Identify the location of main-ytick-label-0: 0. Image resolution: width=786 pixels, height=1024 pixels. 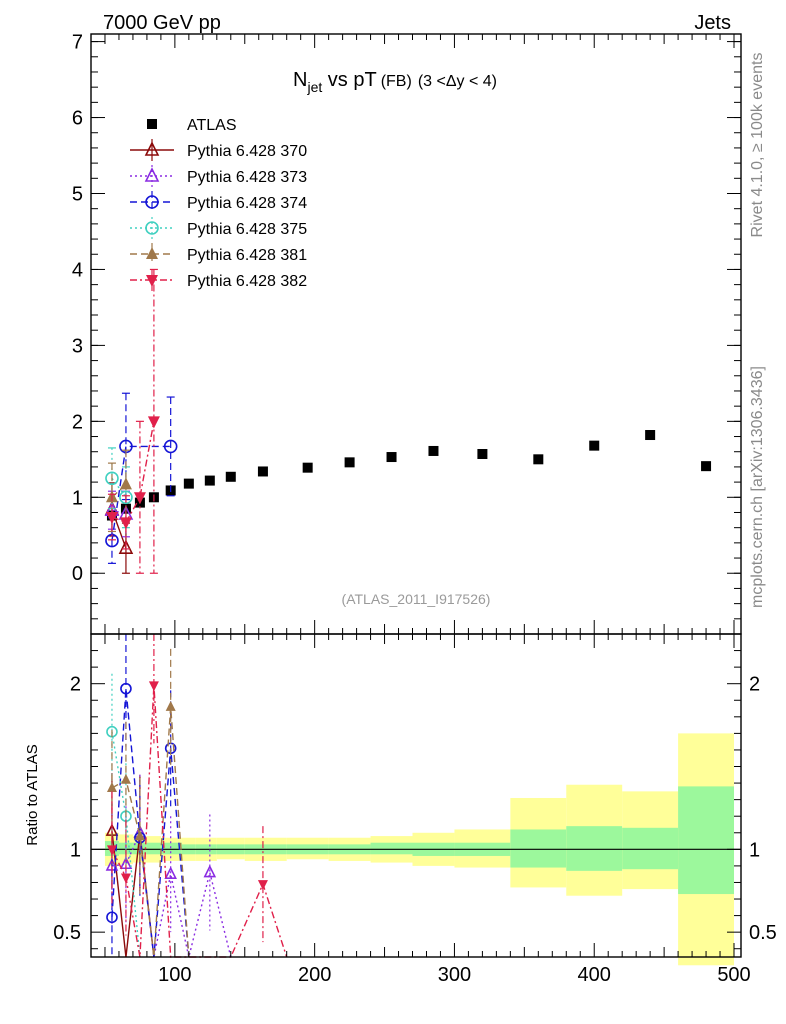
(77, 574).